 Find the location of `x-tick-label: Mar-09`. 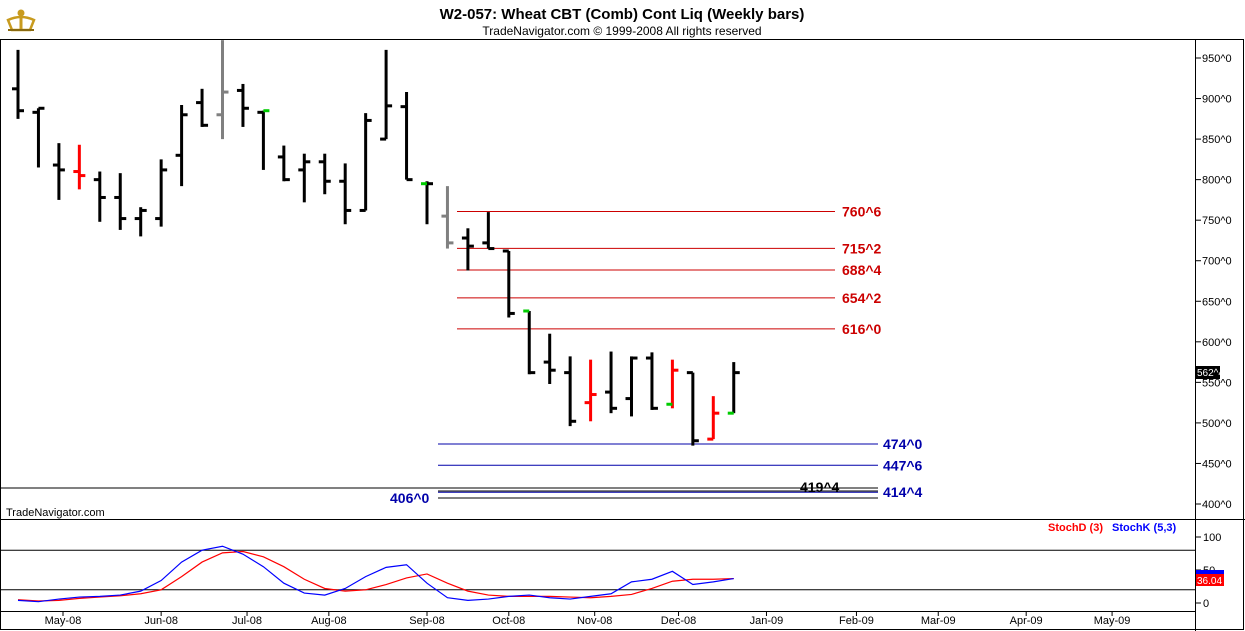

x-tick-label: Mar-09 is located at coordinates (938, 621).